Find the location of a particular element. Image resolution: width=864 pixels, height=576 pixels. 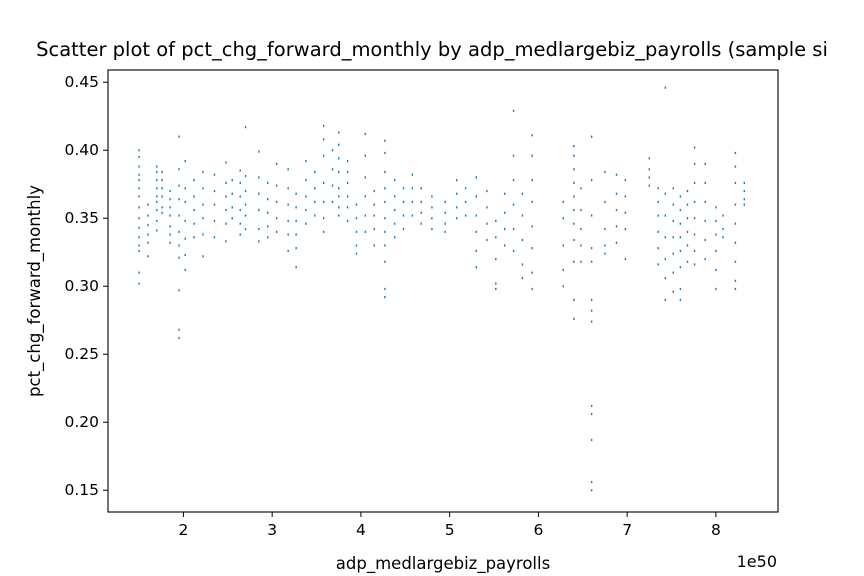

x-axis-ticks: 2 3 4 5 6 7 8 is located at coordinates (449, 525).